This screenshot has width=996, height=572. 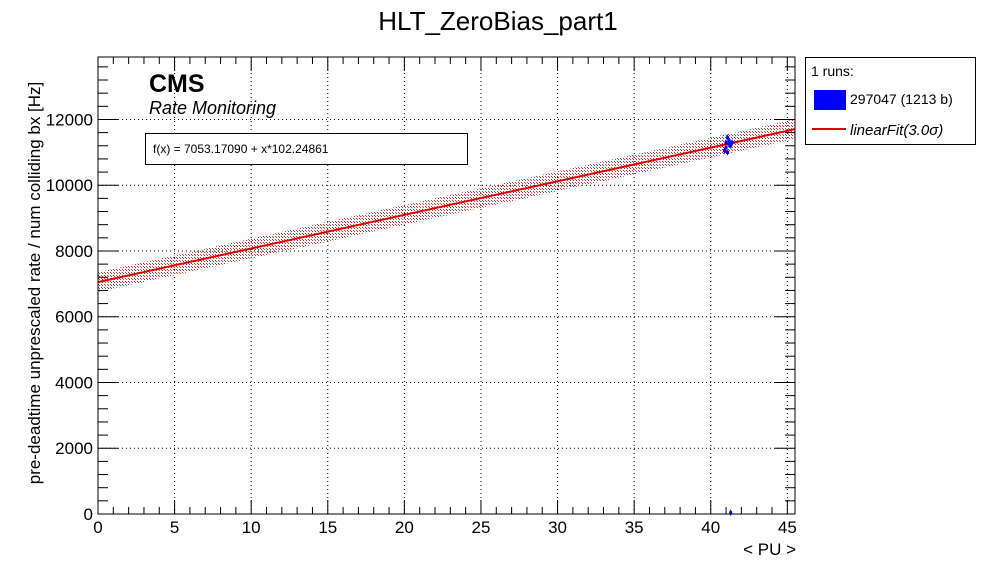 What do you see at coordinates (497, 21) in the screenshot?
I see `chart-title: HLT_ZeroBias_part1` at bounding box center [497, 21].